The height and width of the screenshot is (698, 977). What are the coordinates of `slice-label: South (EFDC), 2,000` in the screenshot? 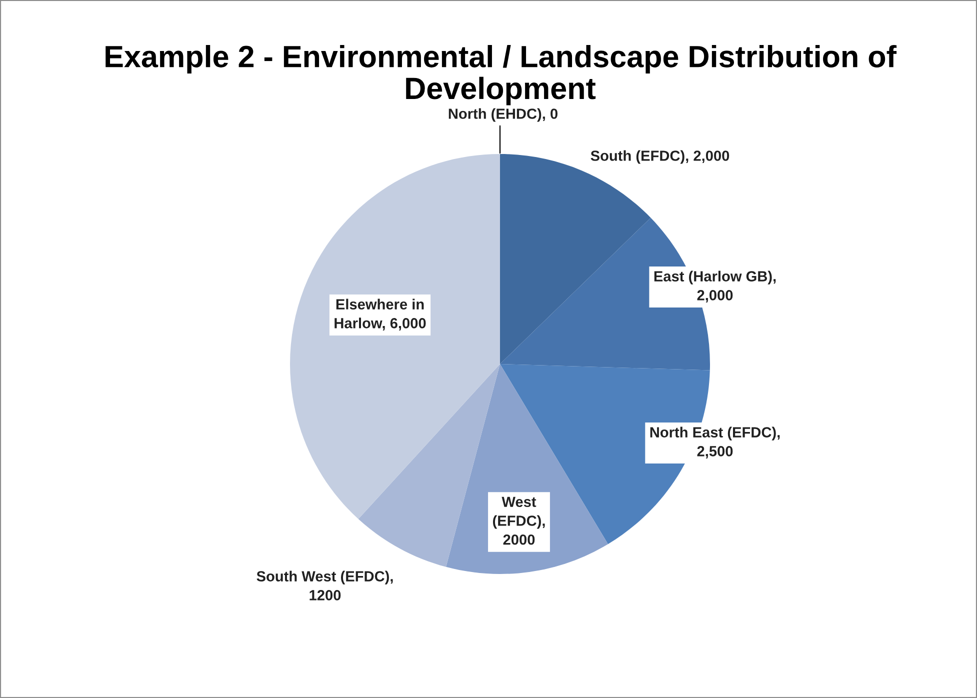 It's located at (660, 157).